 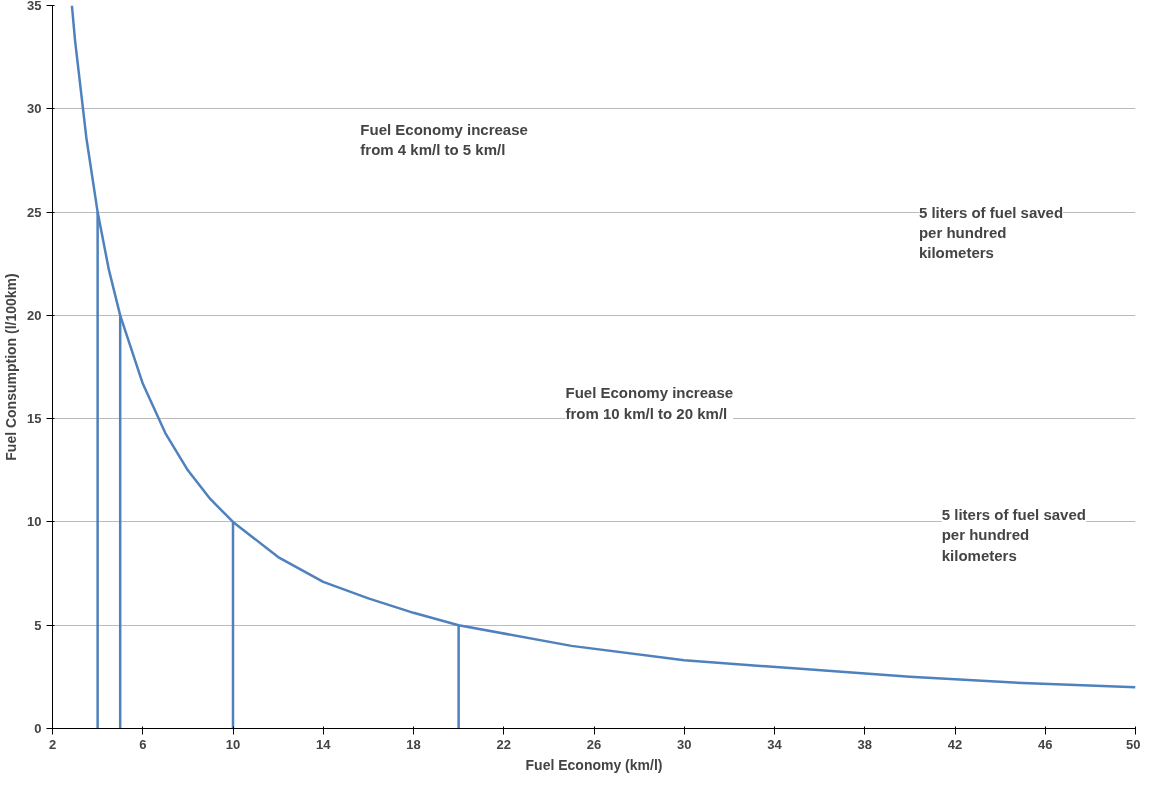 What do you see at coordinates (444, 139) in the screenshot?
I see `annotation: Fuel Economy increase from 4 km/l to 5 km/l` at bounding box center [444, 139].